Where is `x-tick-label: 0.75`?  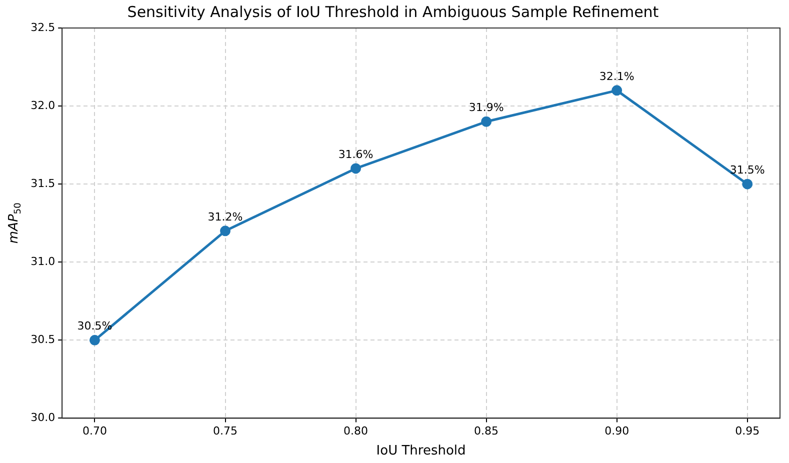
x-tick-label: 0.75 is located at coordinates (225, 431).